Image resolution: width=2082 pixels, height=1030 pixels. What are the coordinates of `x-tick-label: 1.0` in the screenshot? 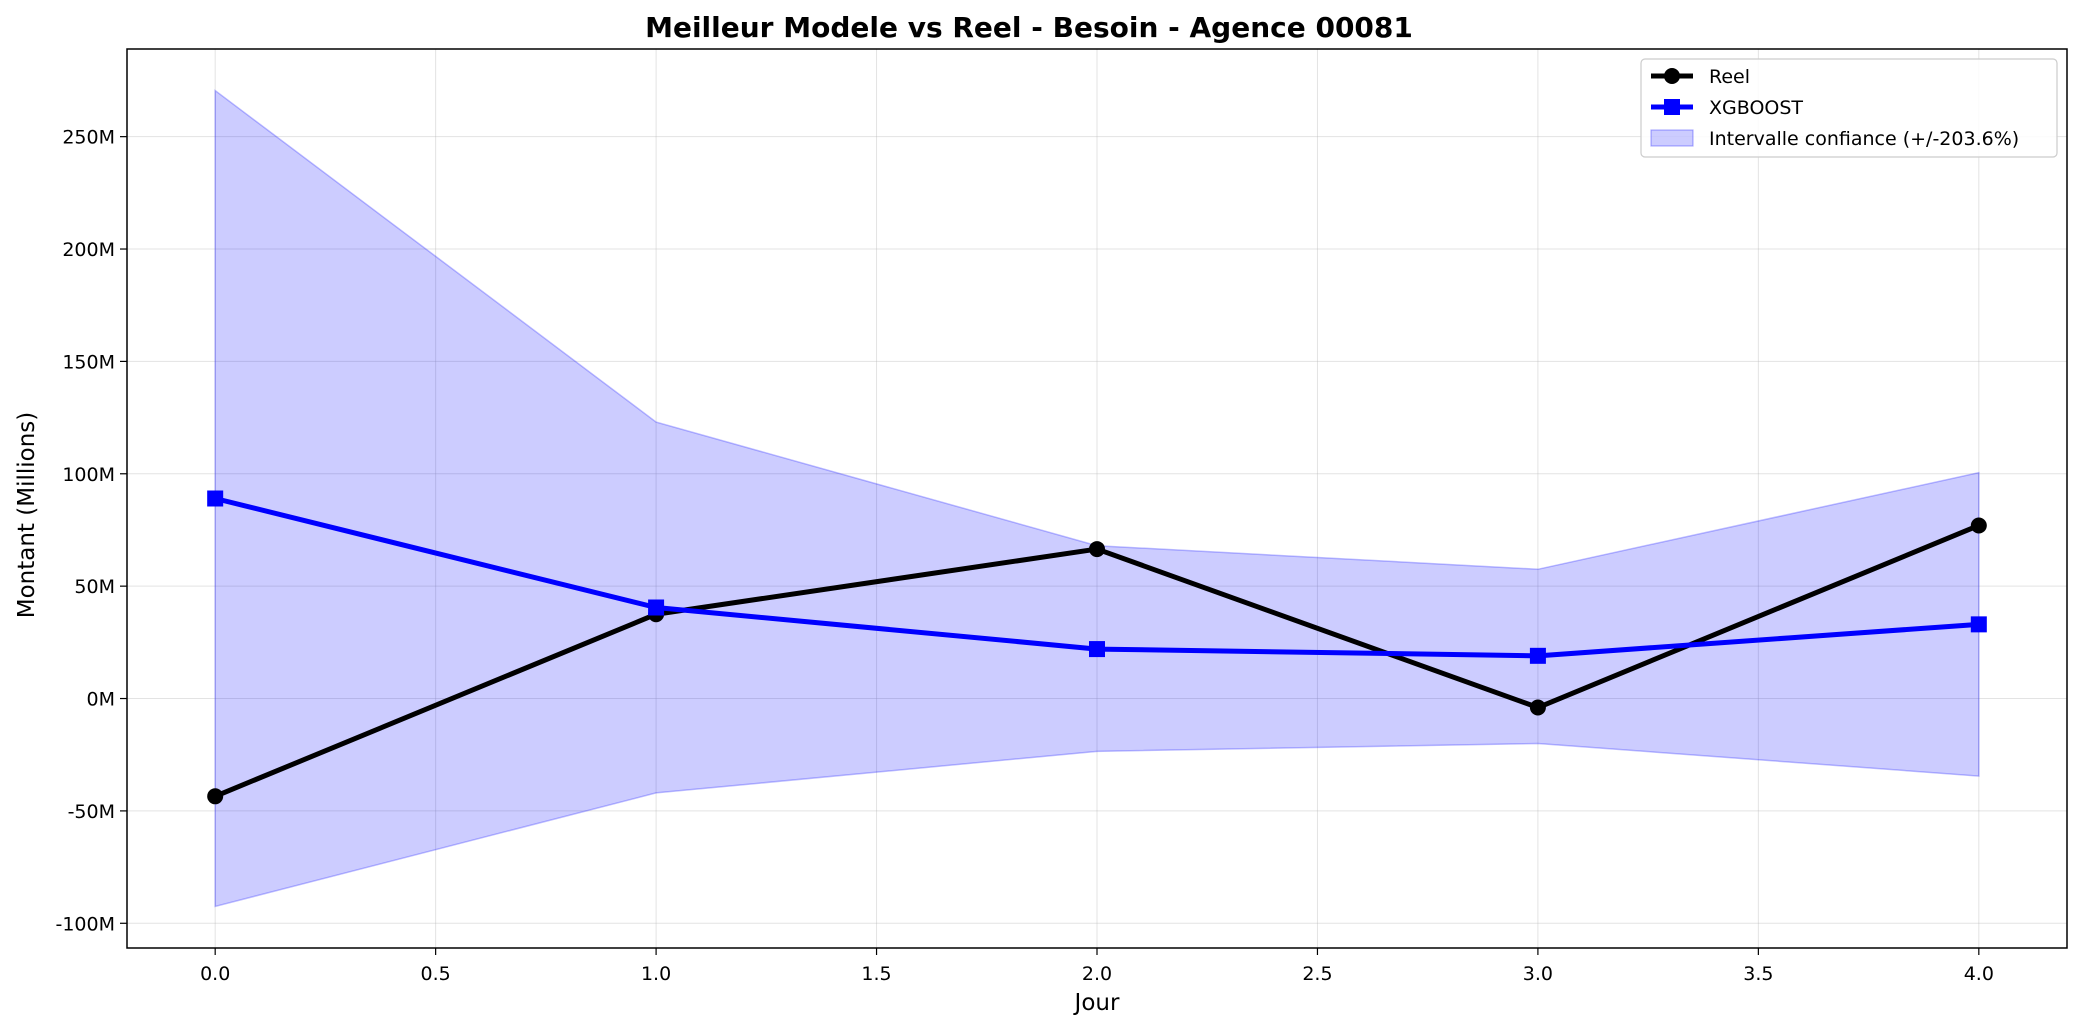 It's located at (656, 974).